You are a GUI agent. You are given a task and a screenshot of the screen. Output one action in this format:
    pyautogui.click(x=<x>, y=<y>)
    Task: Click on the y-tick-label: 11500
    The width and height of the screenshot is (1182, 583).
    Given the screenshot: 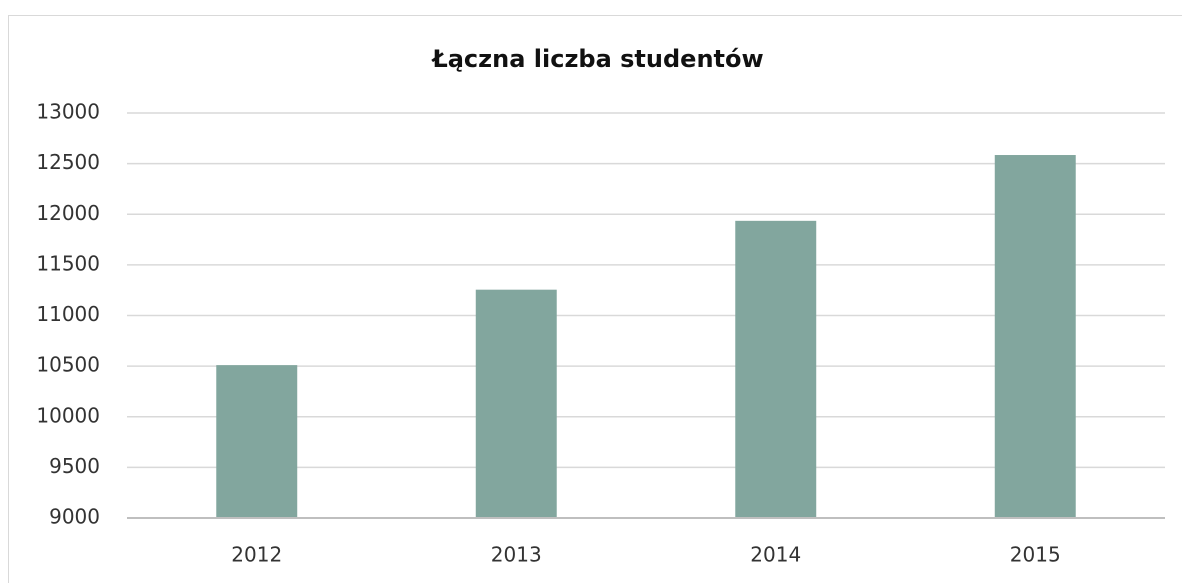 What is the action you would take?
    pyautogui.click(x=68, y=263)
    